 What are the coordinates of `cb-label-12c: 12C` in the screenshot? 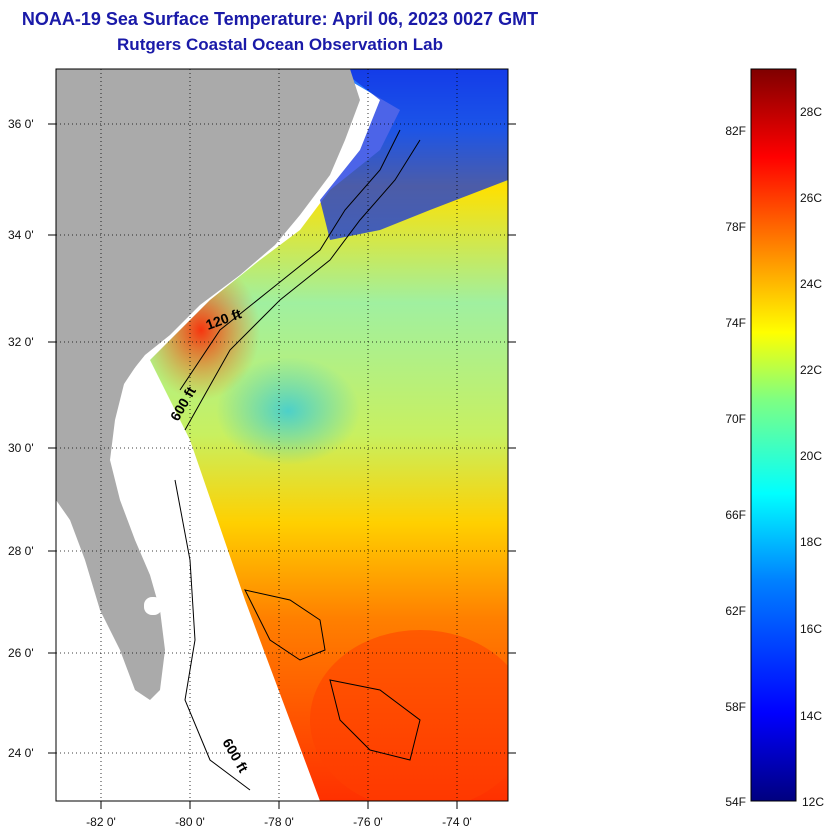 It's located at (813, 802).